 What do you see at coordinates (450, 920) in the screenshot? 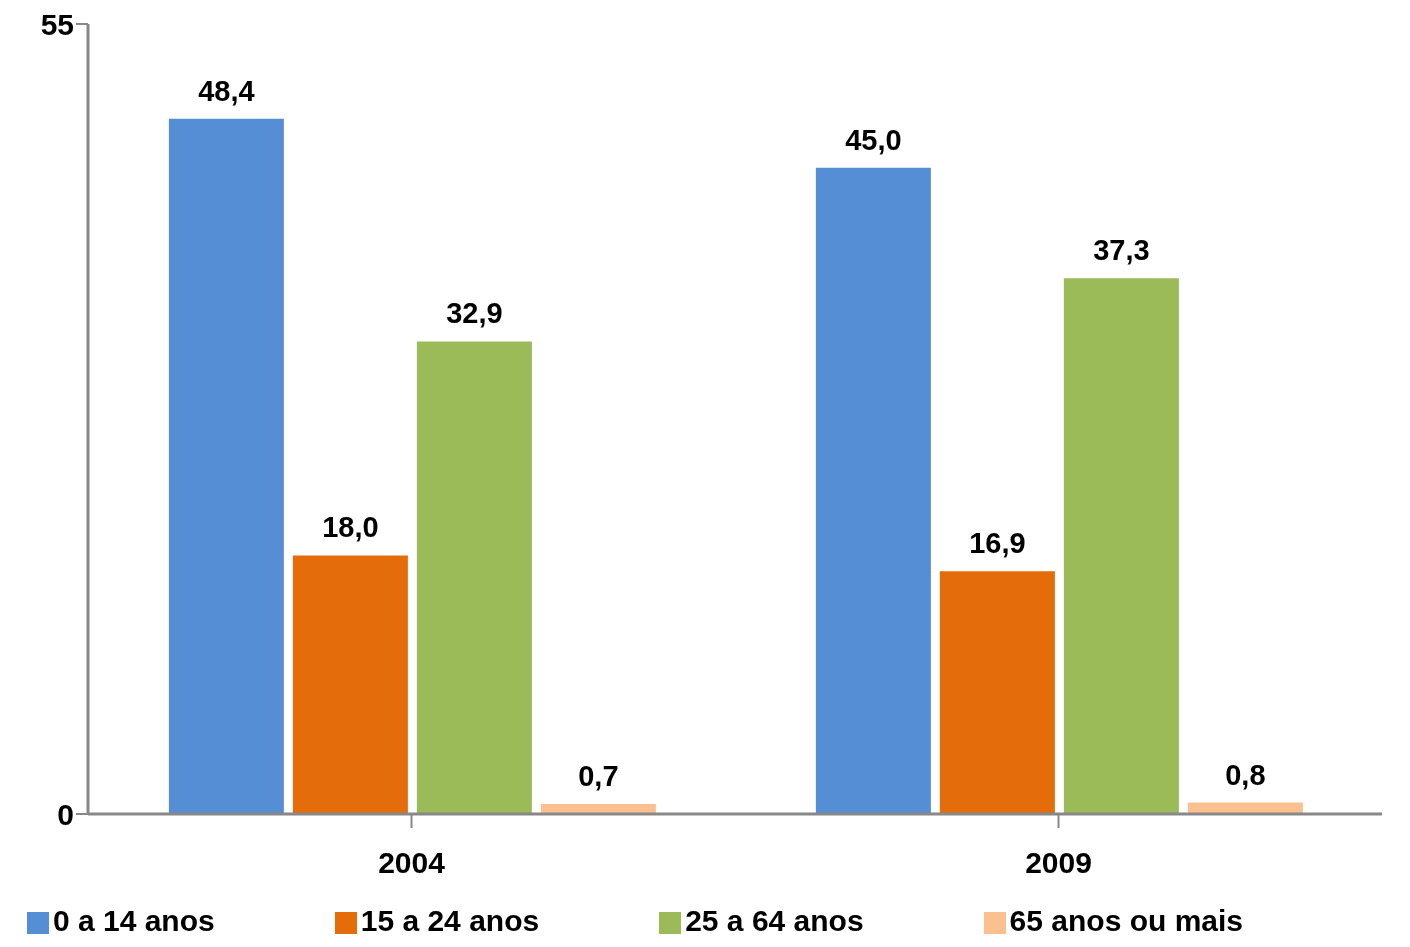
I see `legend-label: 15 a 24 anos` at bounding box center [450, 920].